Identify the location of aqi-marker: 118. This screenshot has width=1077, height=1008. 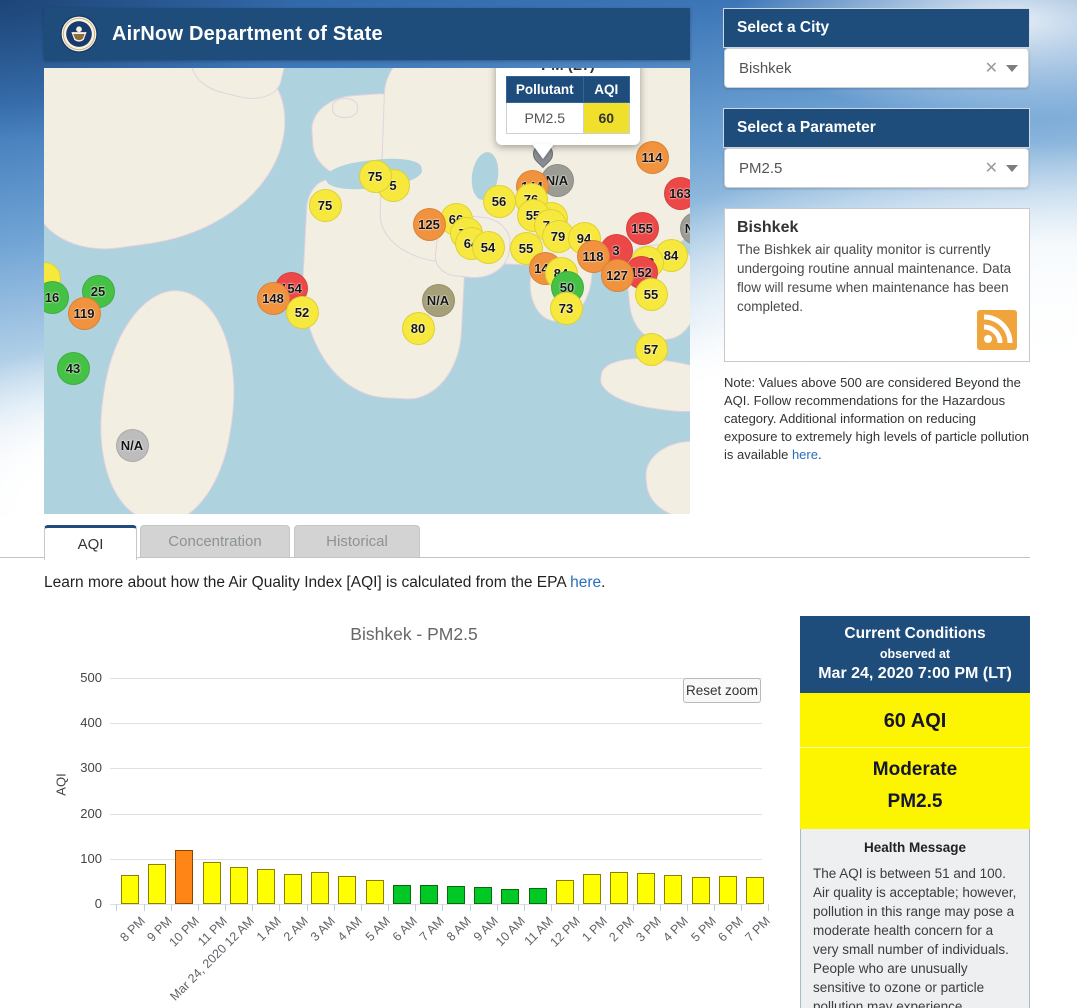
(593, 256).